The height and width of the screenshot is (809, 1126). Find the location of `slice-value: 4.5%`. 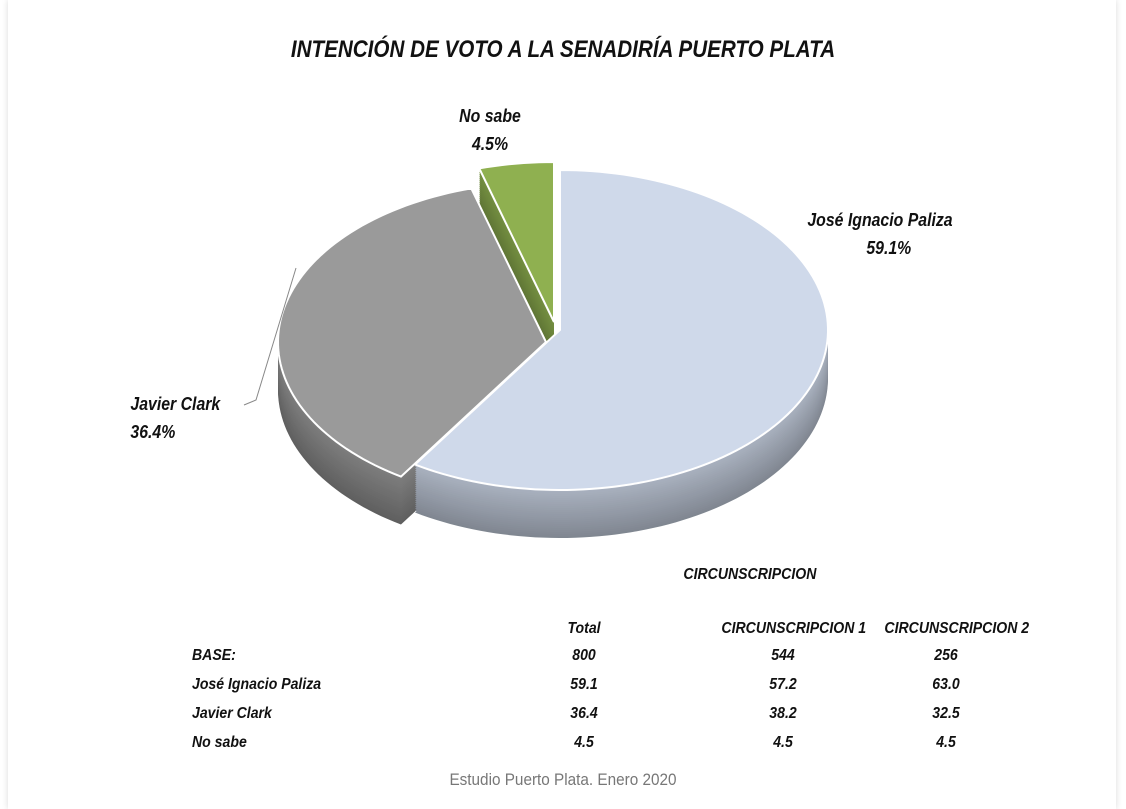

slice-value: 4.5% is located at coordinates (490, 144).